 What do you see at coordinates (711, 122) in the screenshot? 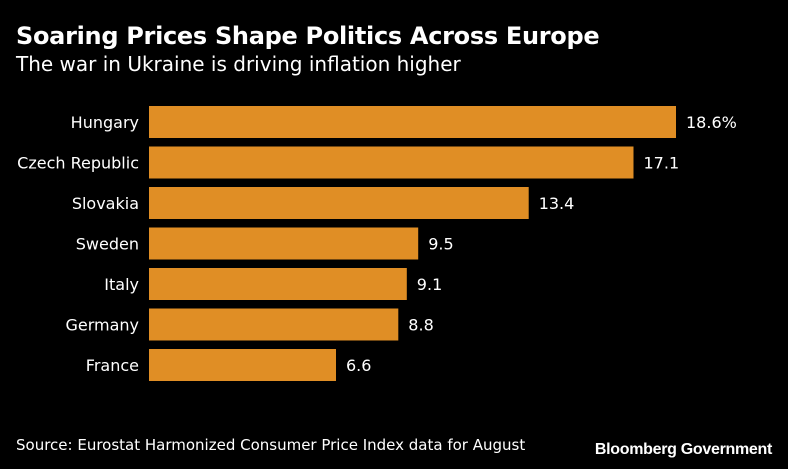
I see `value-label: 18.6%` at bounding box center [711, 122].